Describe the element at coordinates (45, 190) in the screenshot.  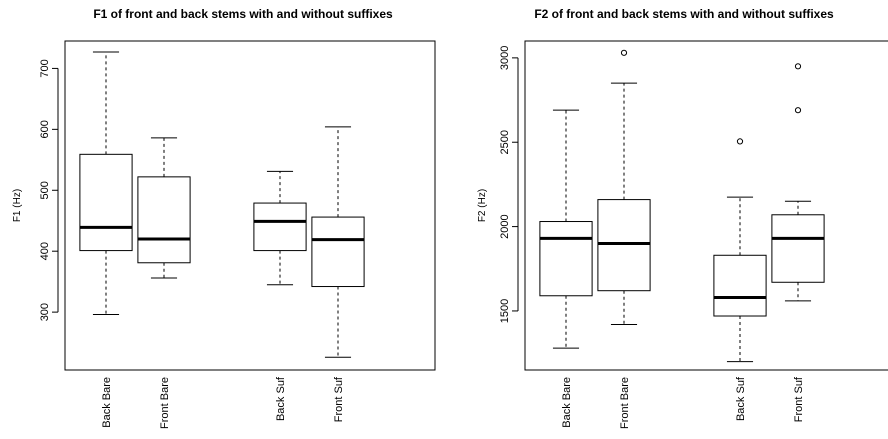
I see `y-tick-label: 500` at that location.